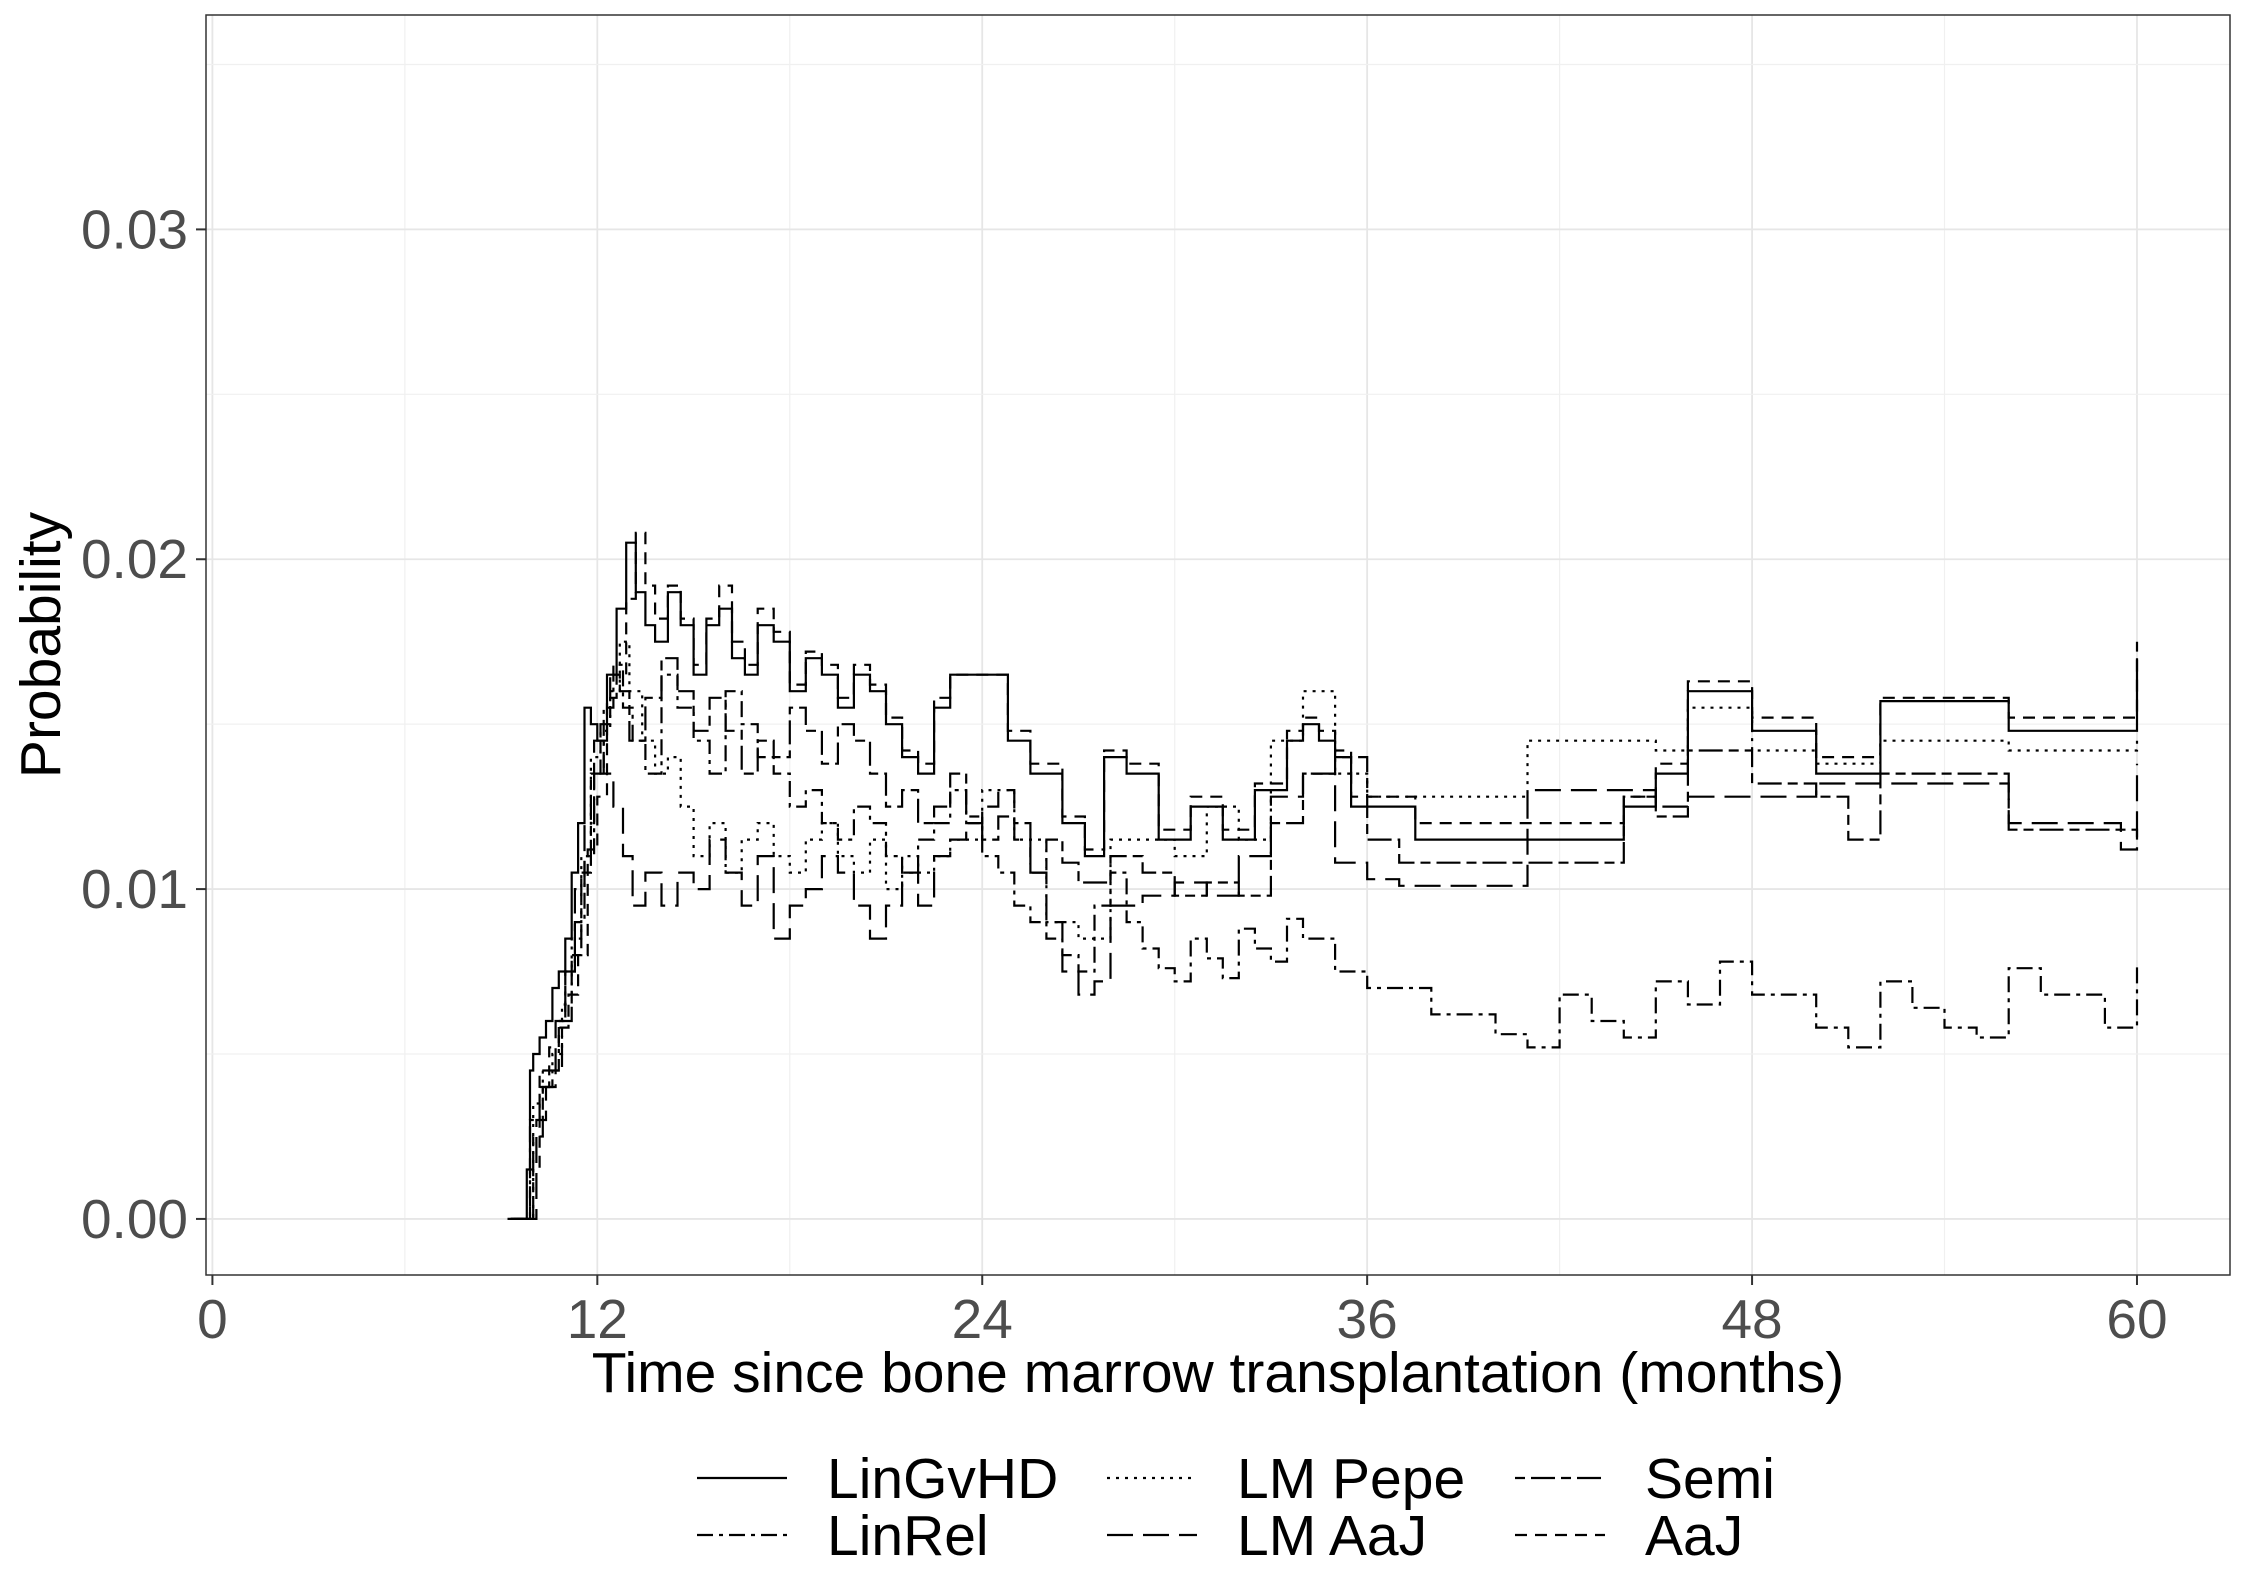 The height and width of the screenshot is (1592, 2244). I want to click on x-tick-label: 48, so click(1751, 1319).